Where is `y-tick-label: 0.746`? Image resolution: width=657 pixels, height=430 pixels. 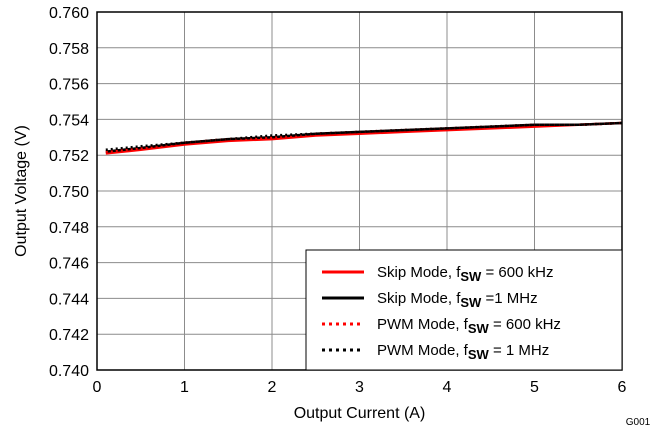
y-tick-label: 0.746 is located at coordinates (69, 264).